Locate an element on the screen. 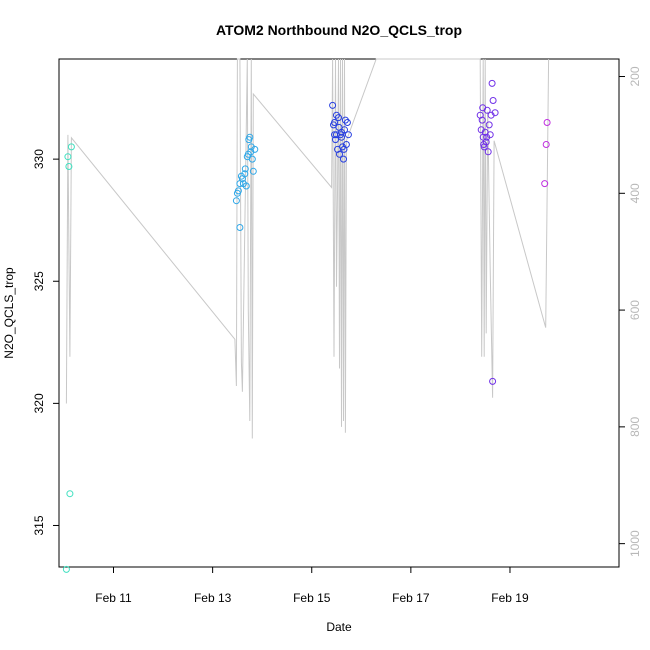 The image size is (650, 650). y-tick-label: 325 is located at coordinates (39, 281).